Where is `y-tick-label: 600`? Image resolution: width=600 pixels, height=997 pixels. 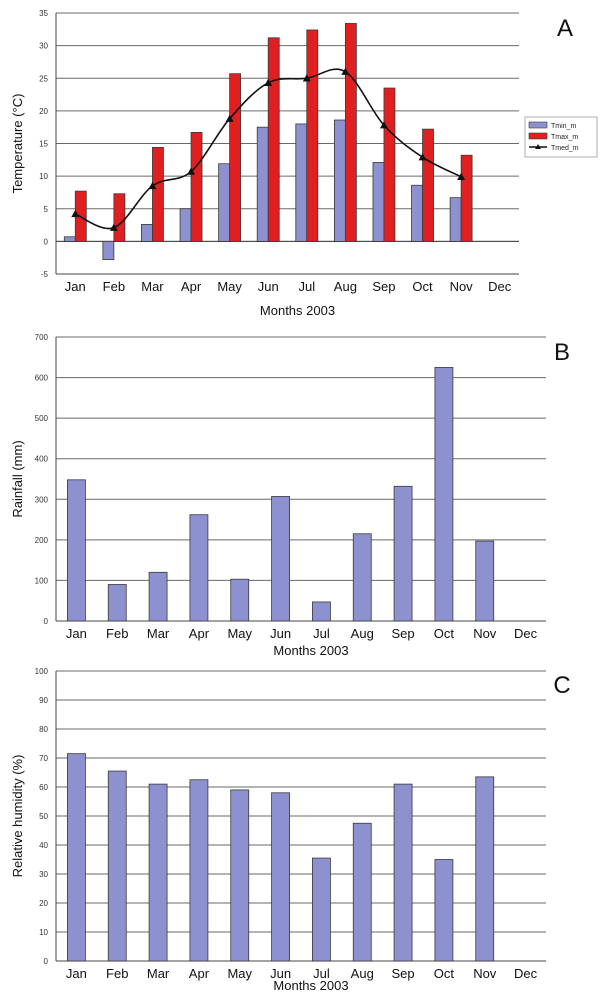 y-tick-label: 600 is located at coordinates (42, 378).